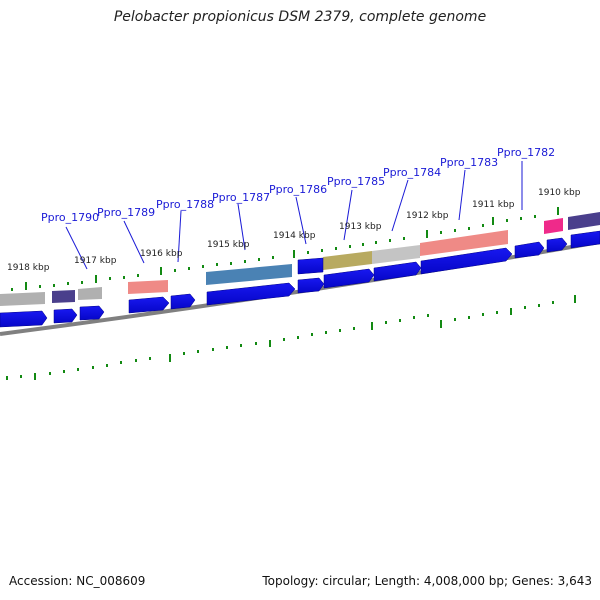 Image resolution: width=600 pixels, height=600 pixels. Describe the element at coordinates (185, 204) in the screenshot. I see `gene-label-ppro-1788: Ppro_1788` at that location.